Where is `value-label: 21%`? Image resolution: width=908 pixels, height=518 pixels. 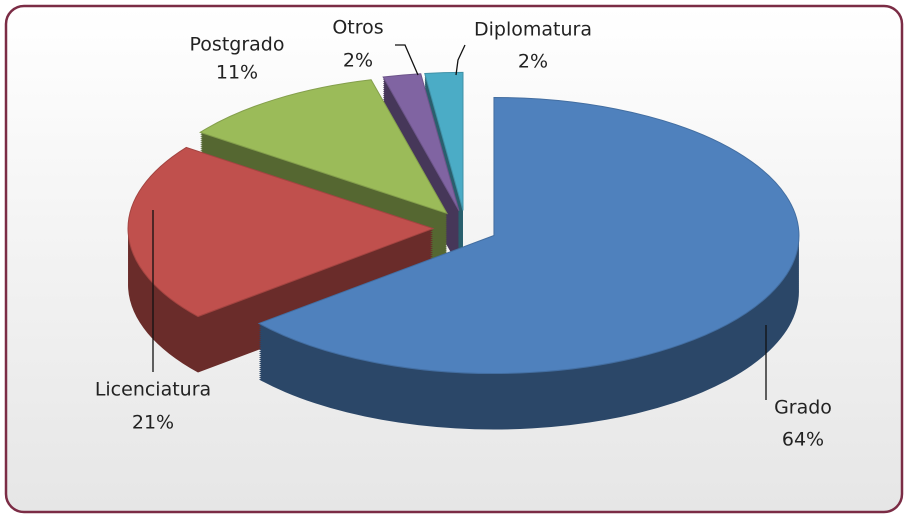
value-label: 21% is located at coordinates (153, 423).